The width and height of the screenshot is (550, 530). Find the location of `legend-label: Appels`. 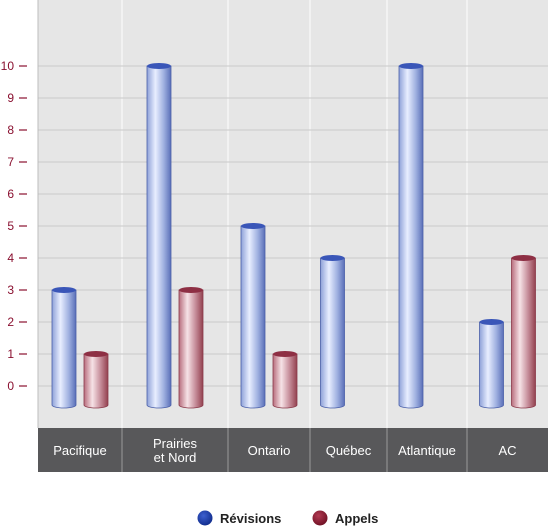

legend-label: Appels is located at coordinates (356, 518).